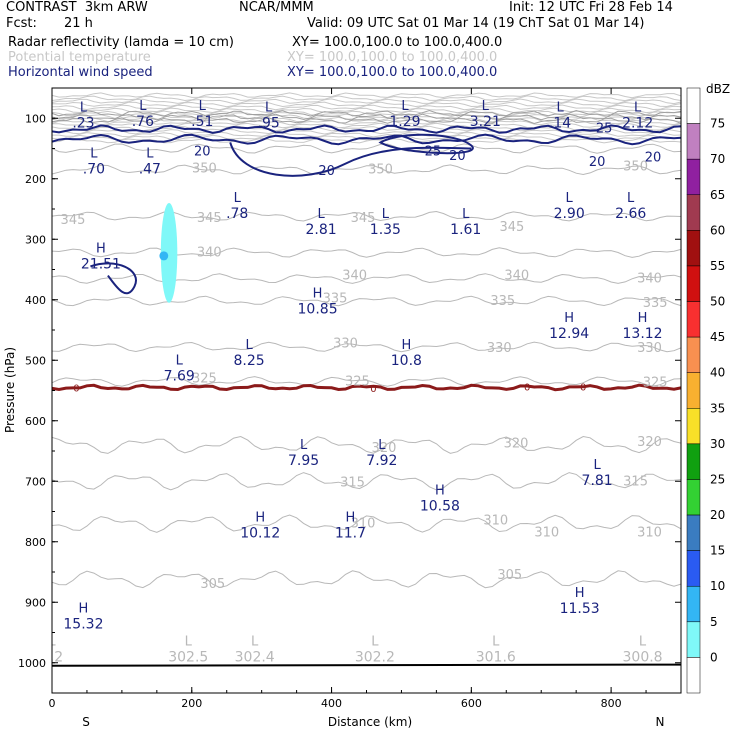 The height and width of the screenshot is (740, 740). Describe the element at coordinates (569, 214) in the screenshot. I see `extremum-value: 2.90` at that location.